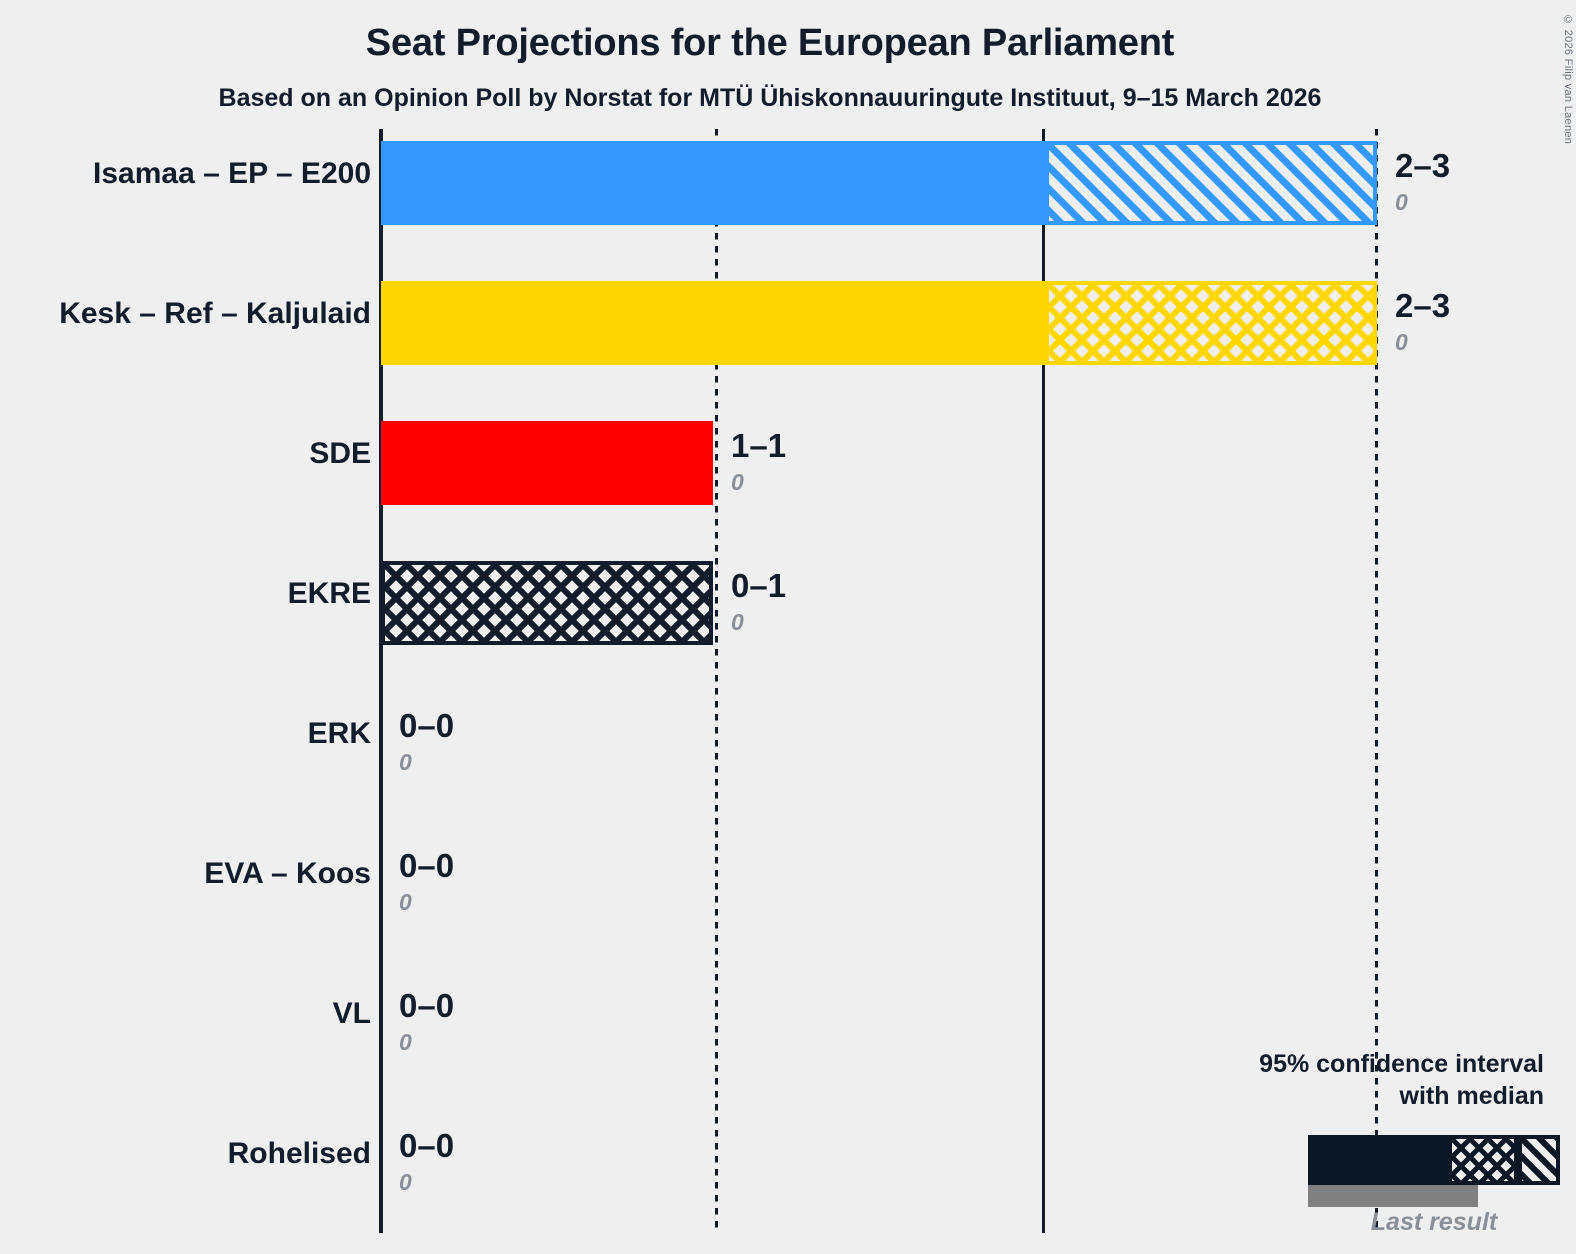 Image resolution: width=1576 pixels, height=1254 pixels. What do you see at coordinates (232, 173) in the screenshot?
I see `party-label: Isamaa – EP – E200` at bounding box center [232, 173].